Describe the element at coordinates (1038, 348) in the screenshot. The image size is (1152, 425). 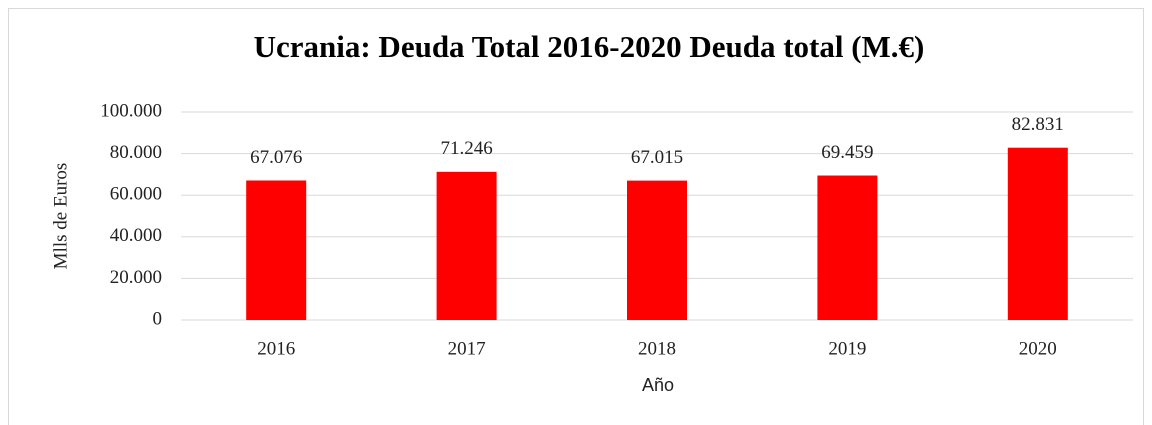
I see `x-tick-label: 2020` at that location.